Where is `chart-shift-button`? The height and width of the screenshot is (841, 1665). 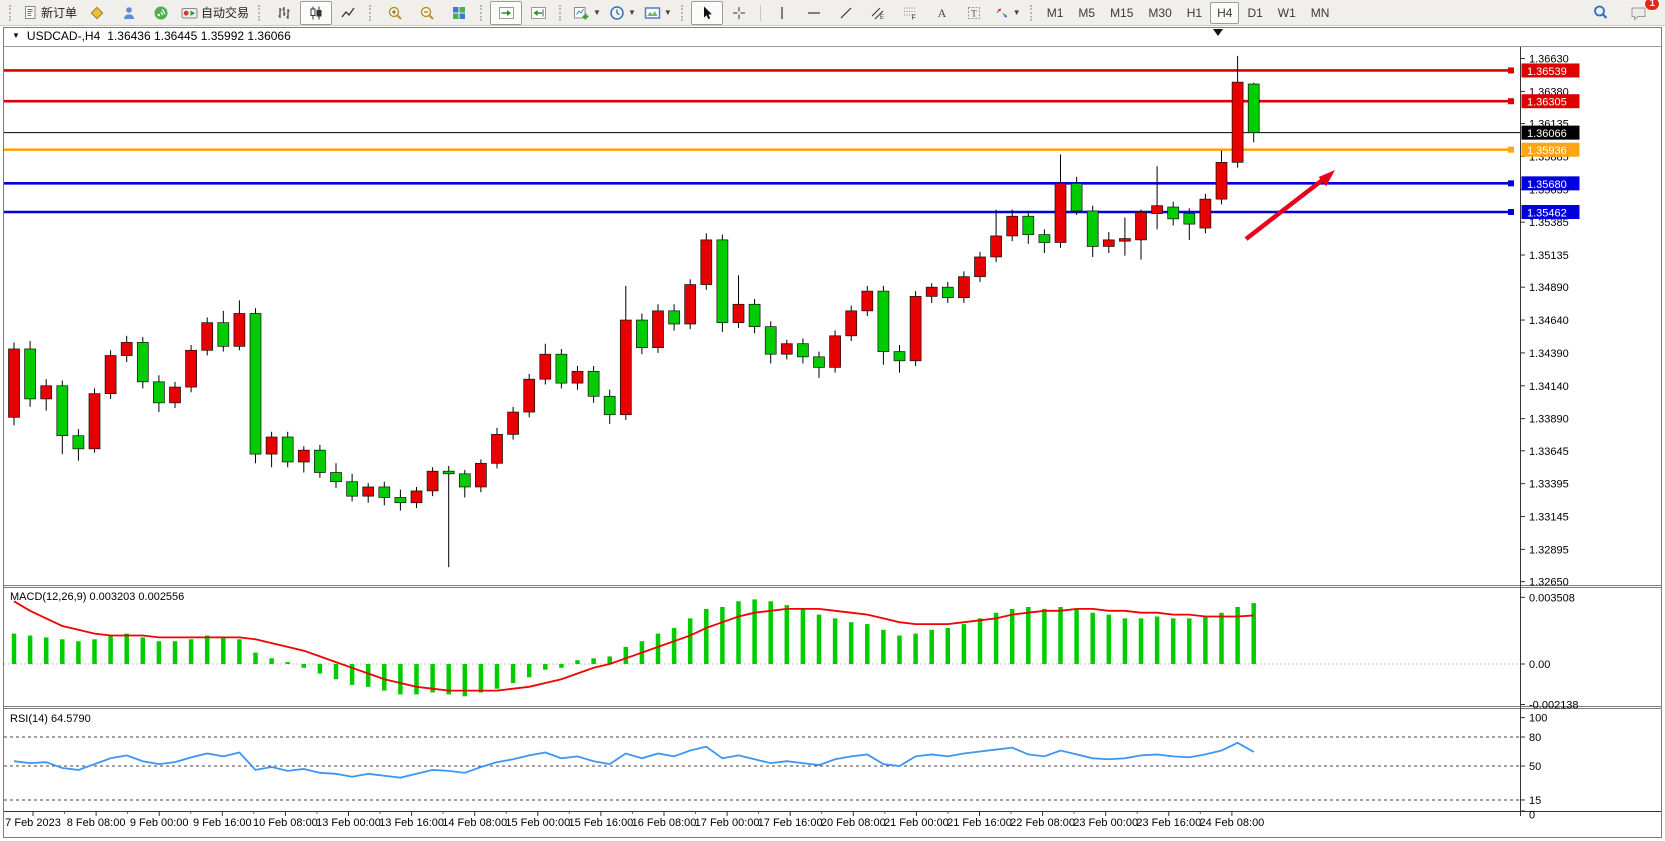 chart-shift-button is located at coordinates (538, 13).